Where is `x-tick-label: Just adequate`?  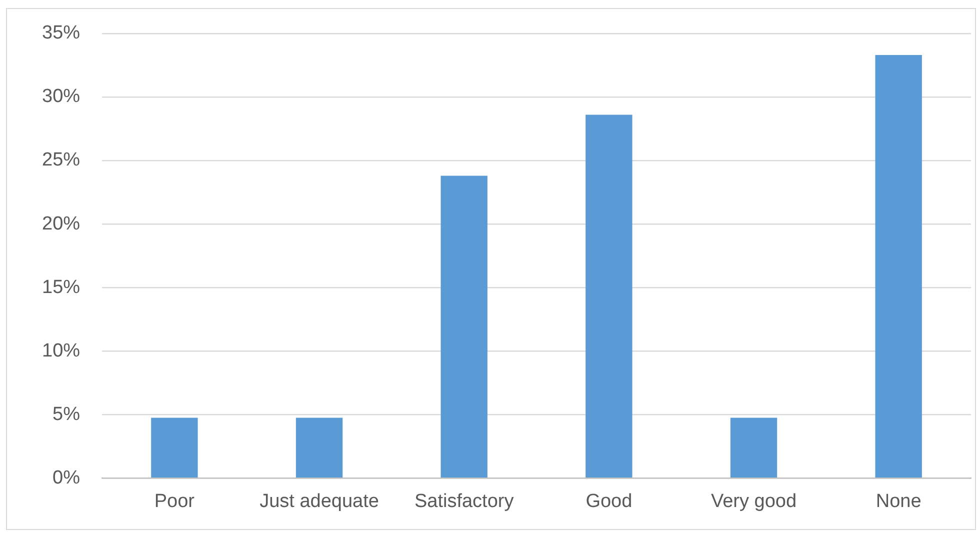
x-tick-label: Just adequate is located at coordinates (319, 501).